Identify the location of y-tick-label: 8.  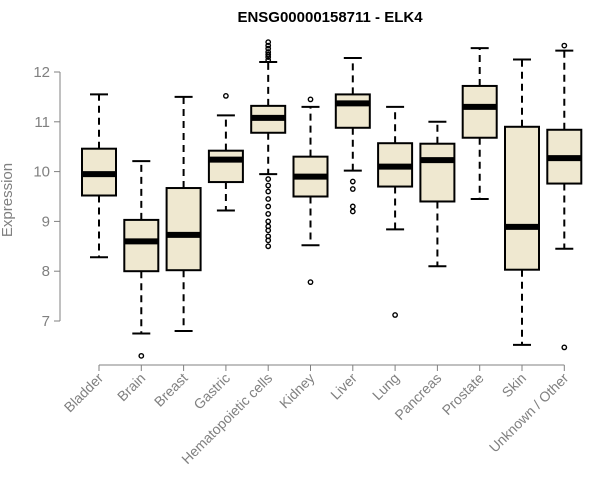
(46, 271).